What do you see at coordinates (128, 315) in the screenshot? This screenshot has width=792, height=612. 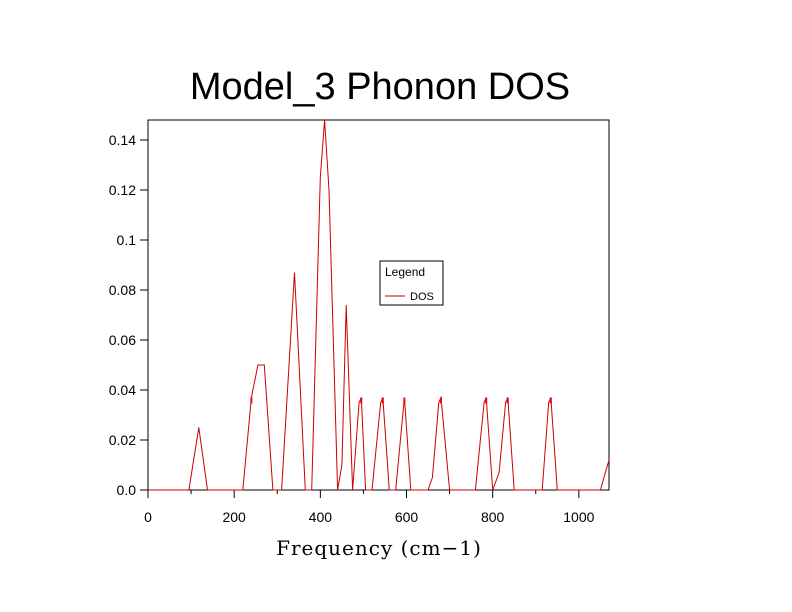 I see `y-axis: 0.0 0.02 0.04 0.06 0.08 0.1 0.12 0.14` at bounding box center [128, 315].